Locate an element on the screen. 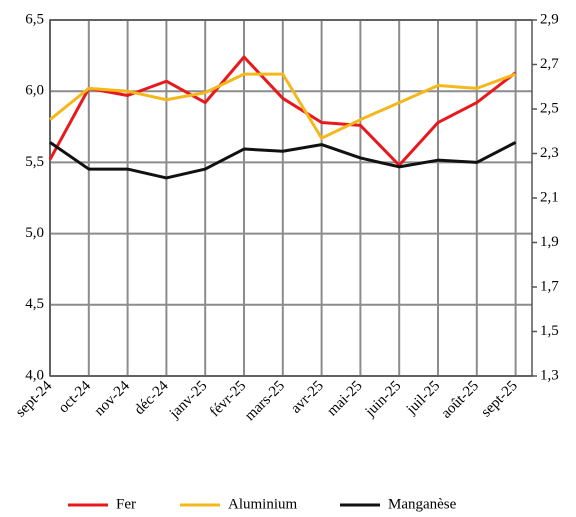 The height and width of the screenshot is (517, 576). y-tick-label: 5,5 is located at coordinates (34, 162).